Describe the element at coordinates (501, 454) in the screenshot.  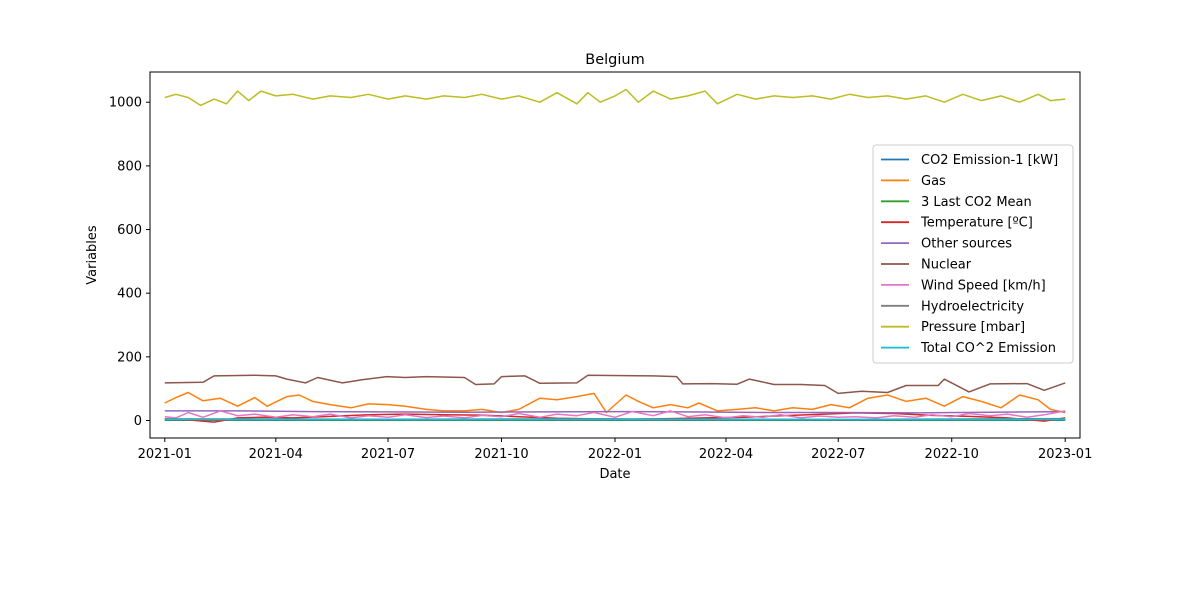
I see `x-tick-label: 2021-10` at that location.